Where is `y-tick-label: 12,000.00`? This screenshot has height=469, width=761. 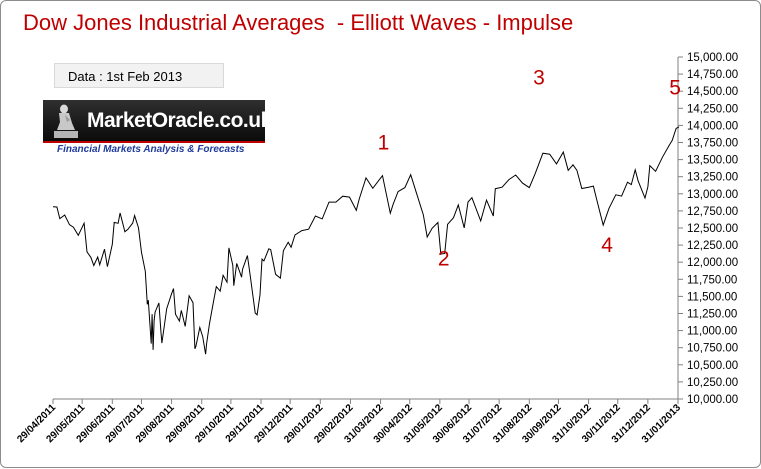 y-tick-label: 12,000.00 is located at coordinates (712, 263).